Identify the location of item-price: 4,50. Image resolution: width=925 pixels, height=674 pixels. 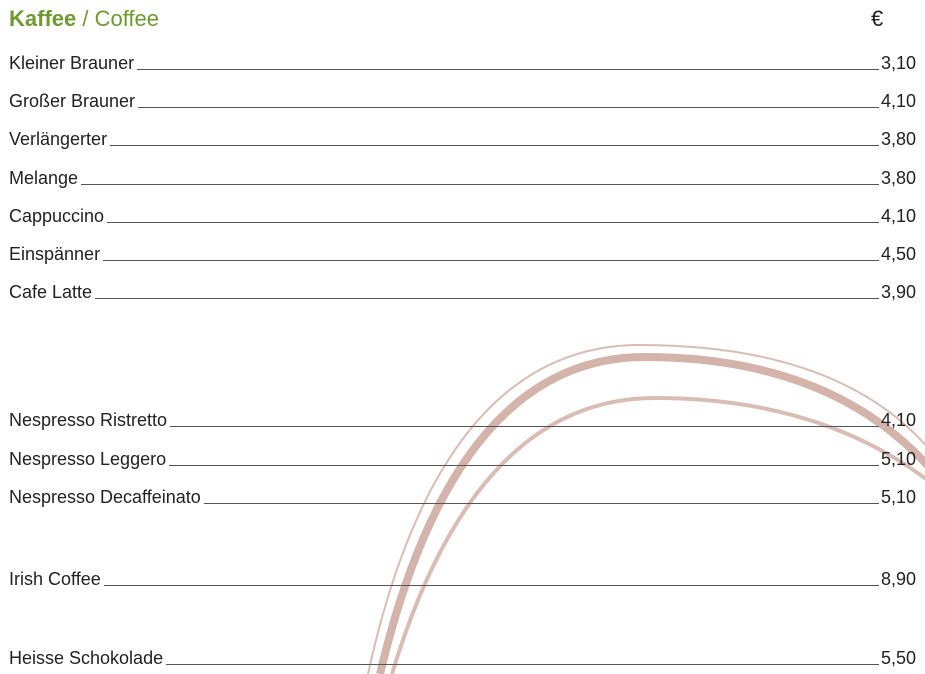
(898, 254).